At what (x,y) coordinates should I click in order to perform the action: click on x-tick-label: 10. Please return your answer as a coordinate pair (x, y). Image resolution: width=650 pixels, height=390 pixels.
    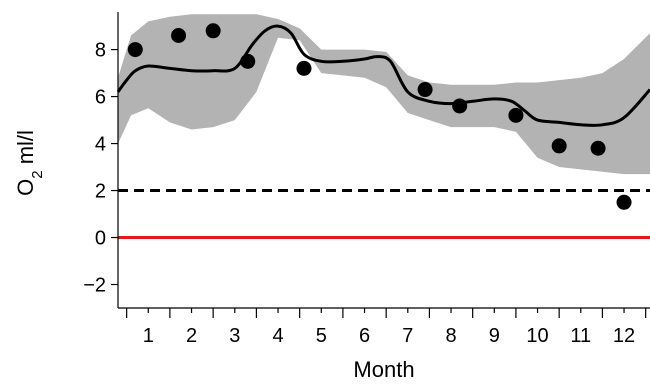
    Looking at the image, I should click on (537, 336).